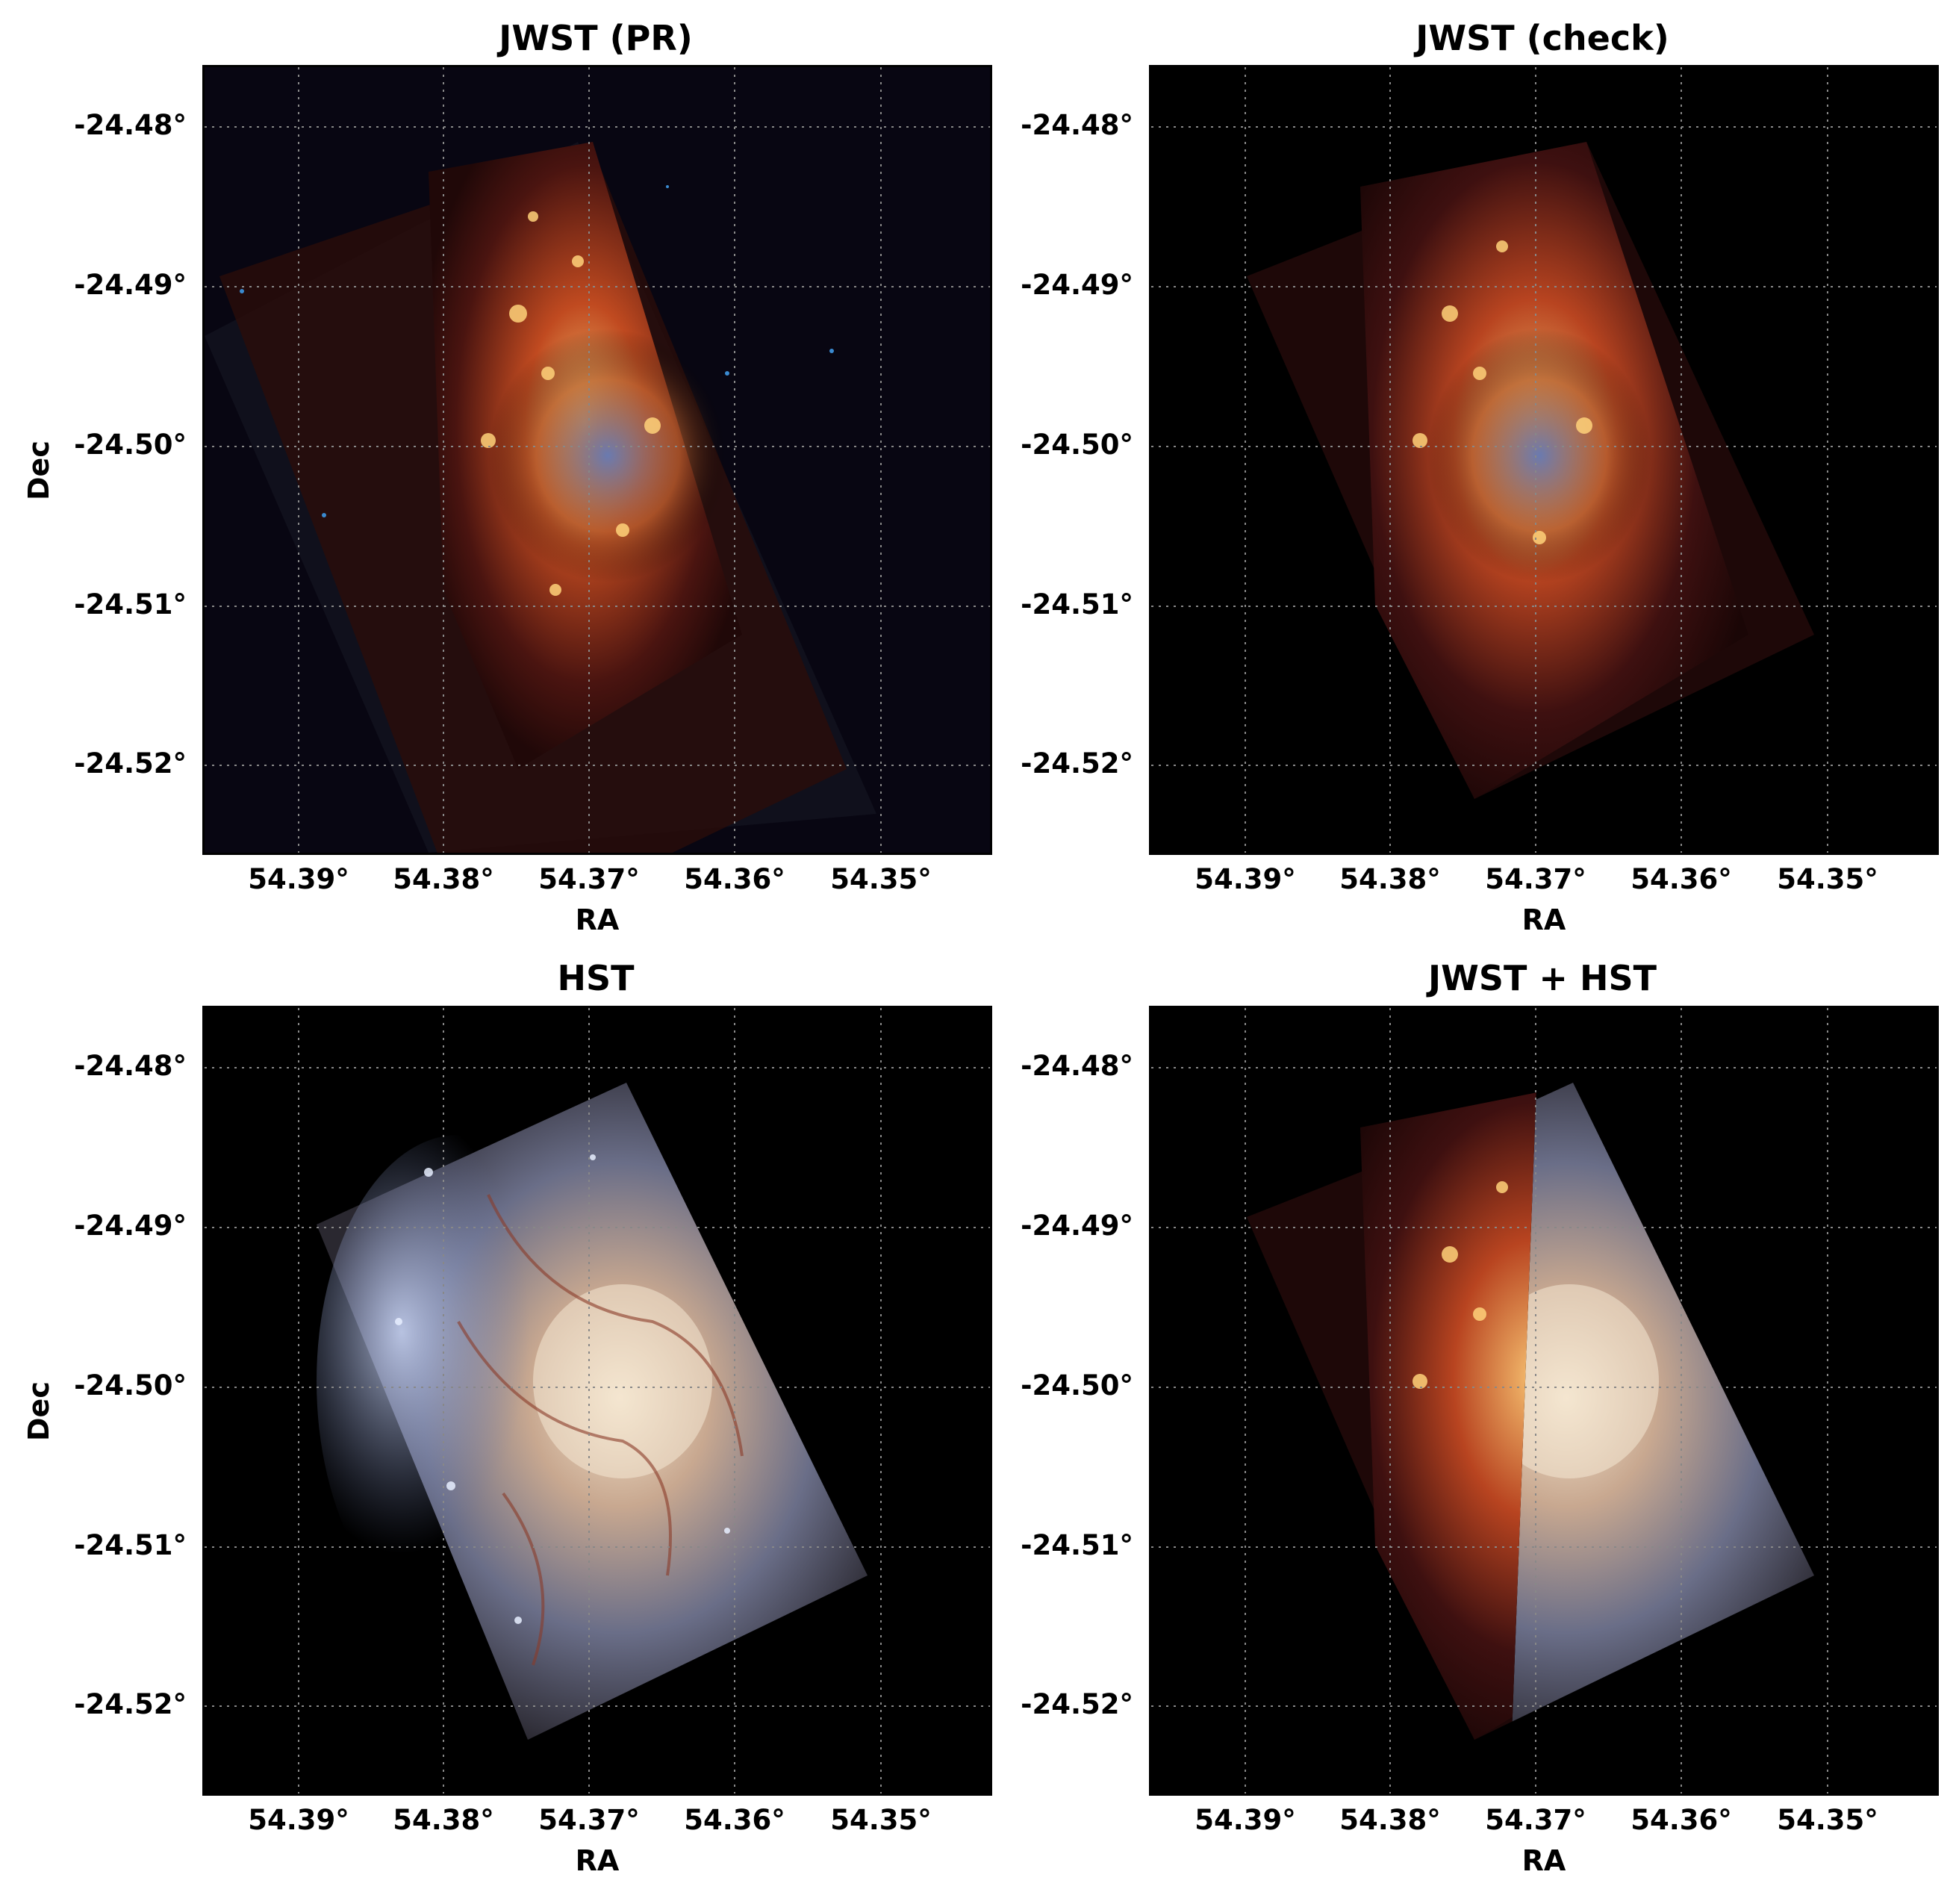 The width and height of the screenshot is (1956, 1904). I want to click on panel-title-jwst-hst: JWST + HST, so click(1542, 978).